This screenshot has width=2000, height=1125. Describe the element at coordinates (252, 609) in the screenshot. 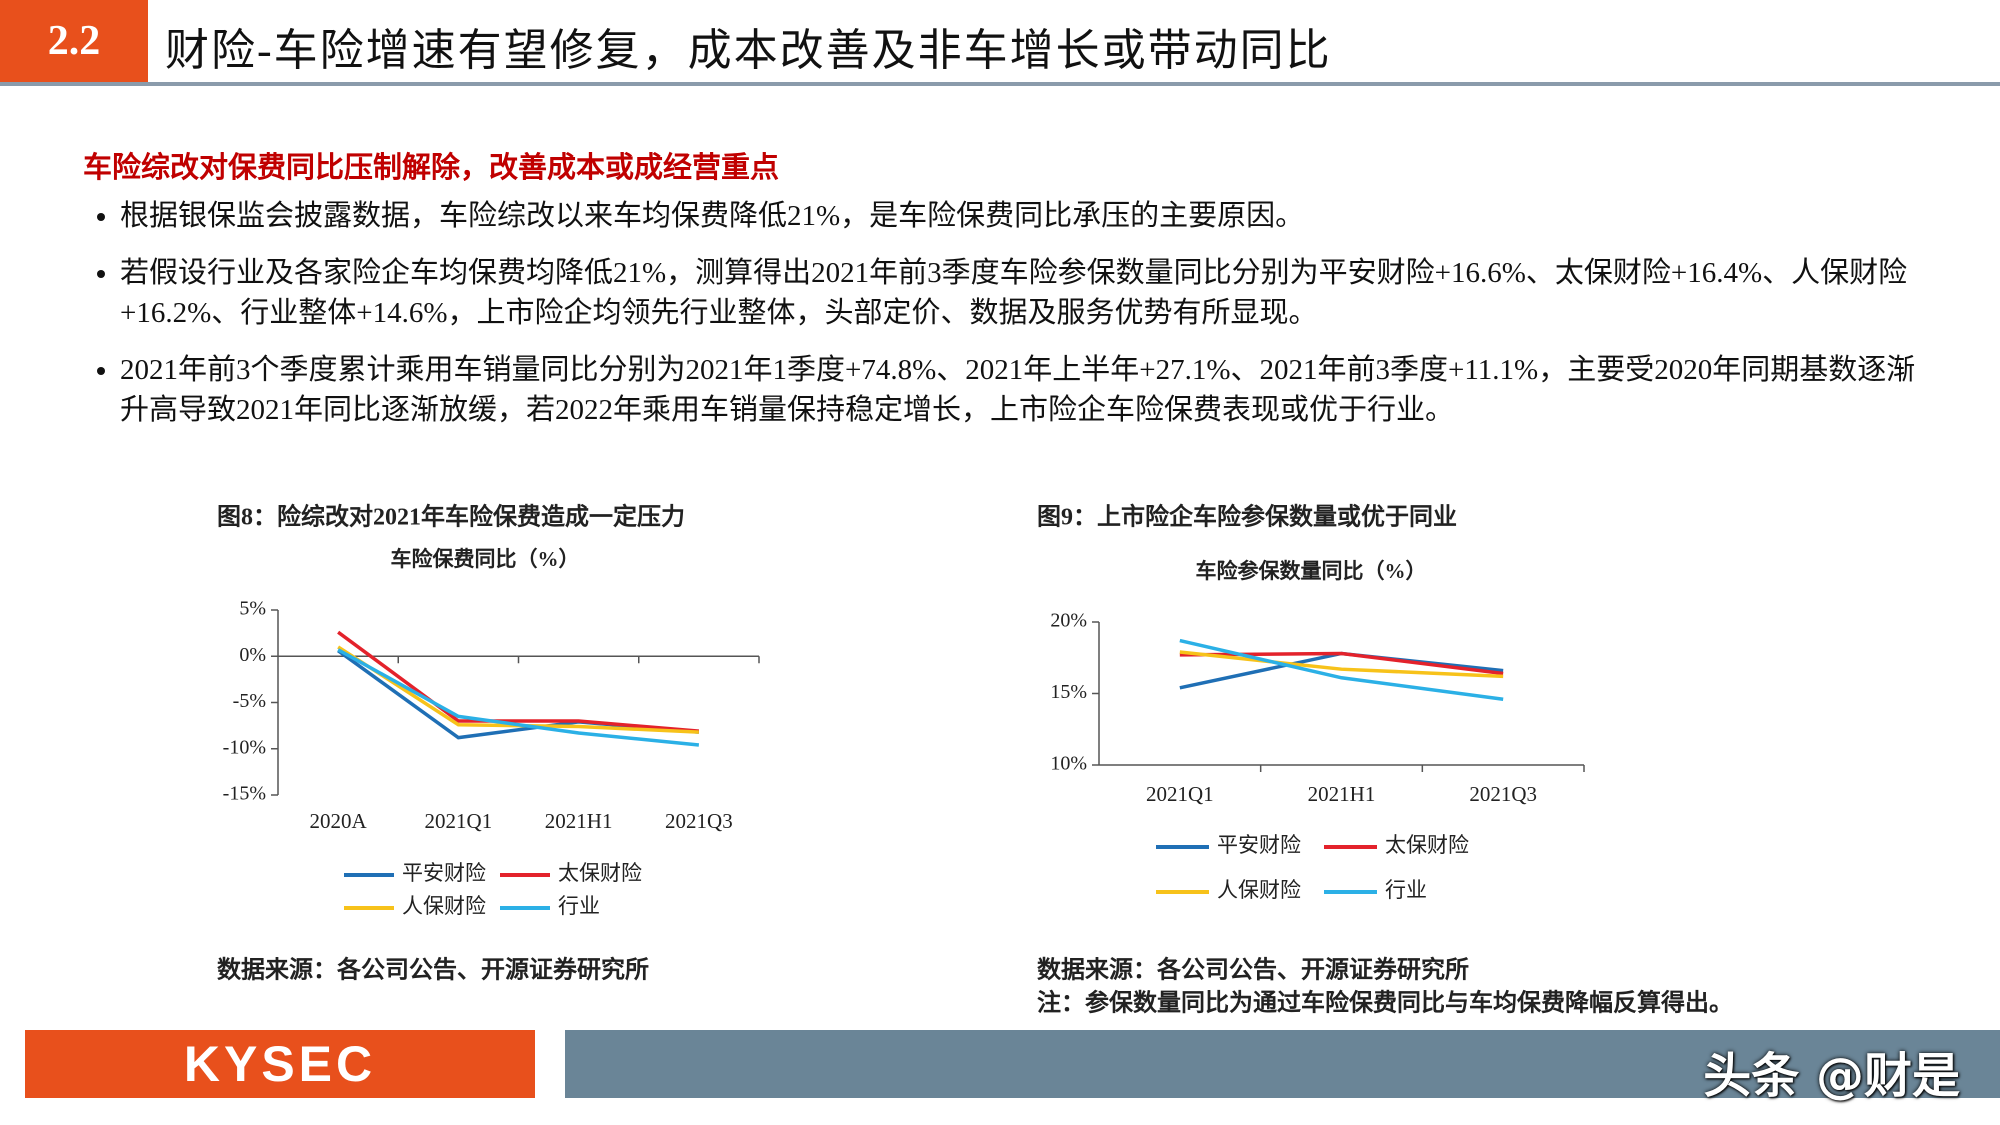

I see `y-tick-label: 5%` at that location.